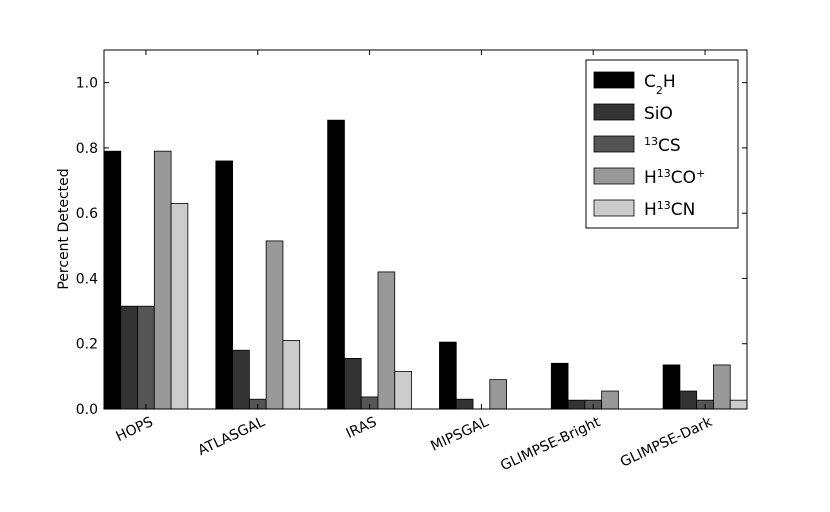 The width and height of the screenshot is (830, 512). I want to click on y-tick-label: 0.2, so click(87, 345).